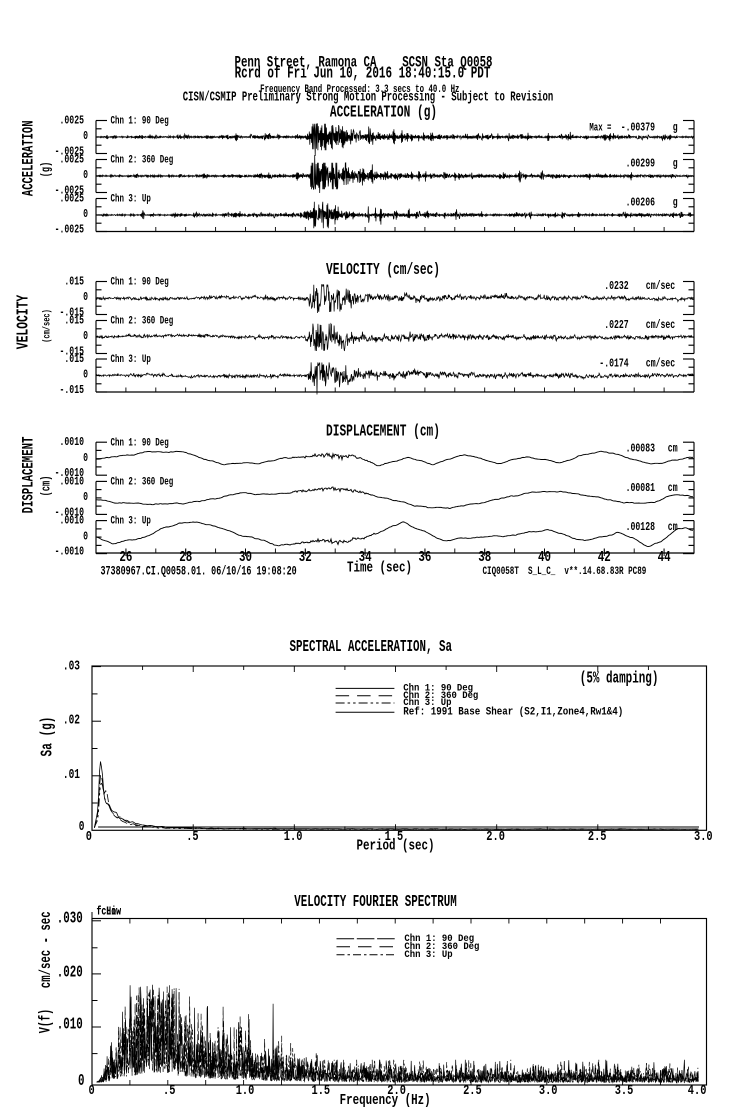  Describe the element at coordinates (245, 1091) in the screenshot. I see `svg-text: 1.0` at that location.